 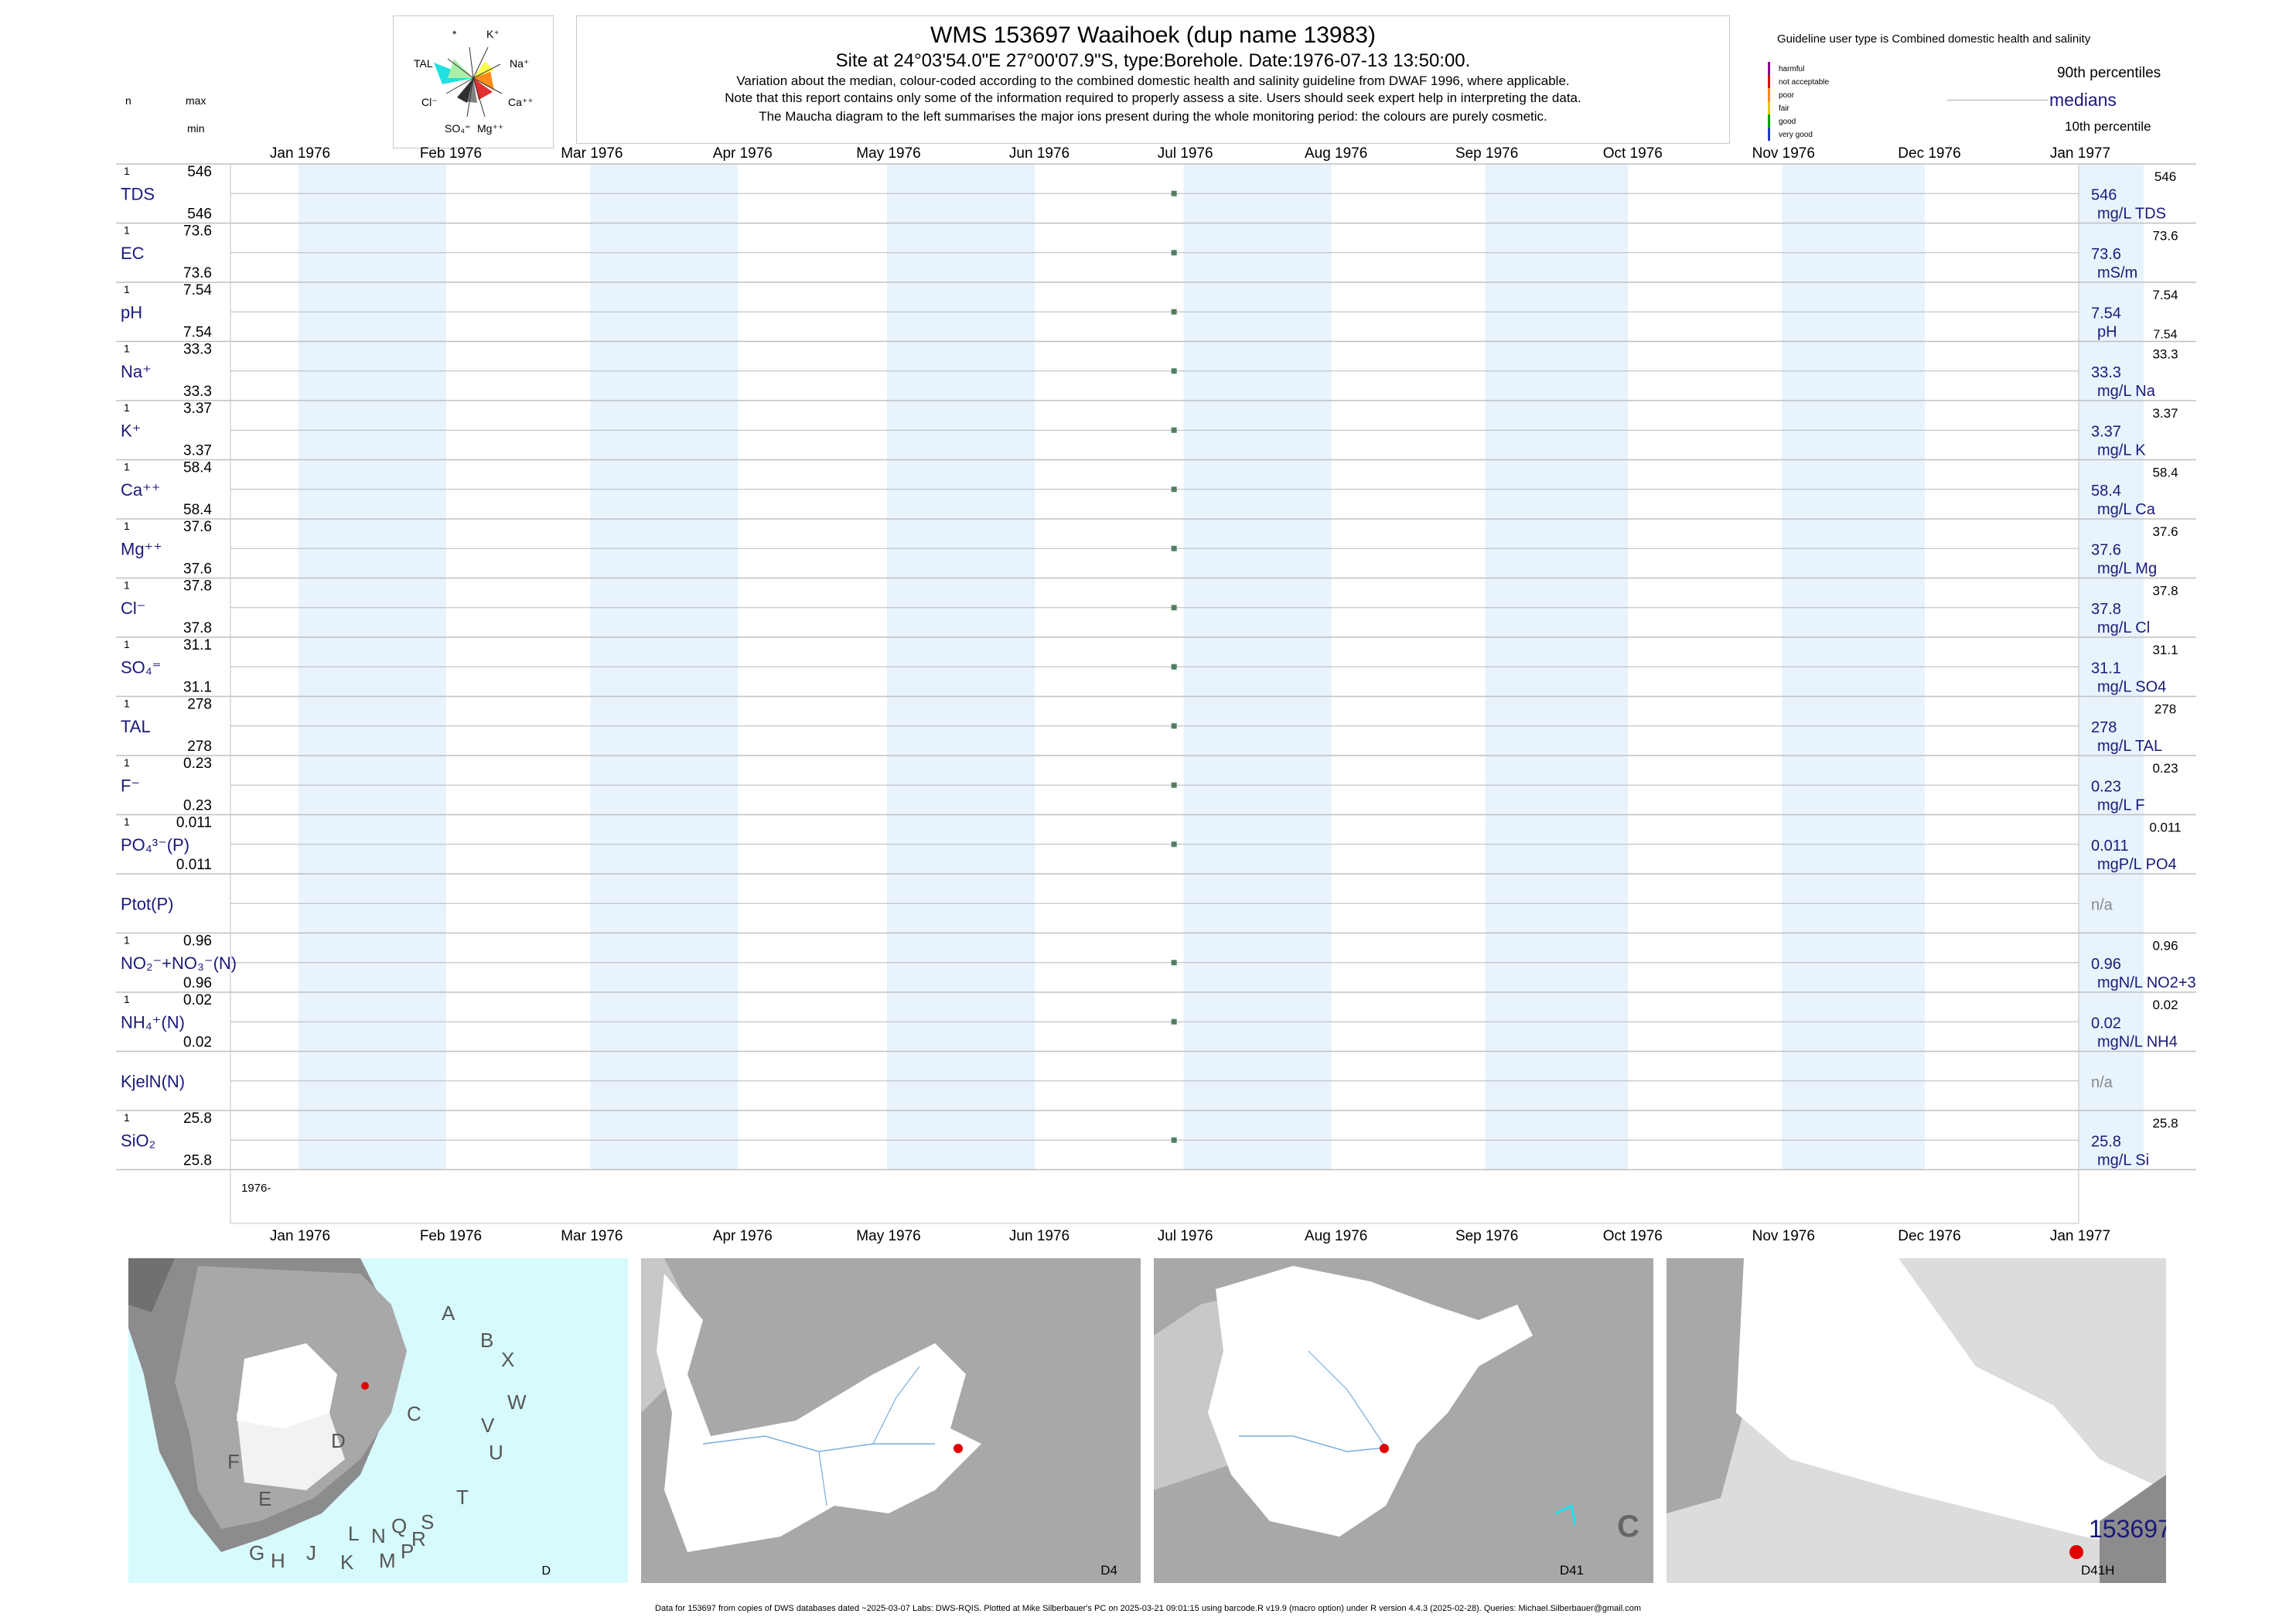 I want to click on map-d41h-svg, so click(x=1916, y=1420).